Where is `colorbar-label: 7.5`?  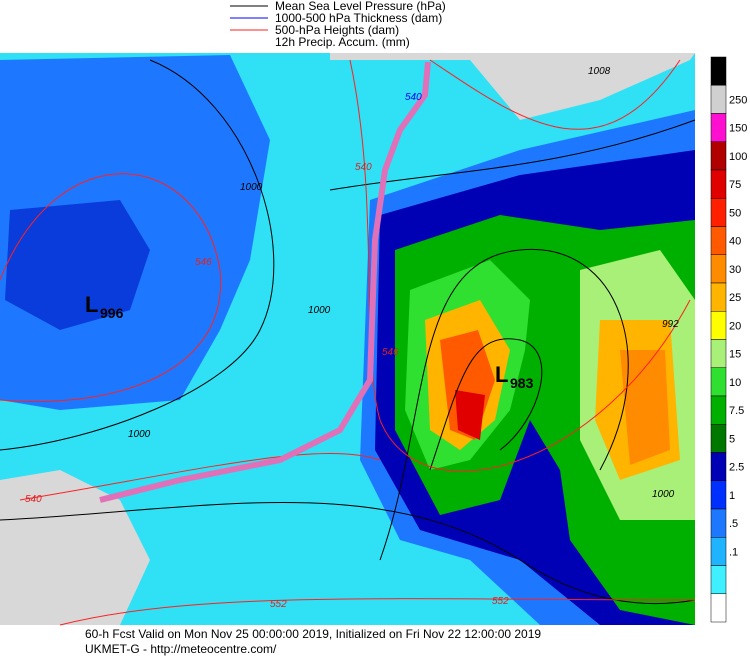 colorbar-label: 7.5 is located at coordinates (736, 411).